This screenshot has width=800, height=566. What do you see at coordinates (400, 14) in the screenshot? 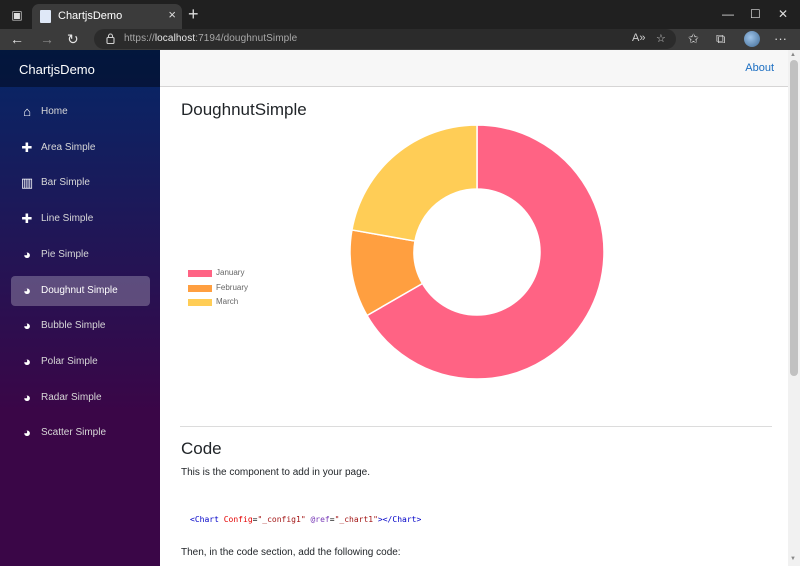
I see `tab-strip: ▣ ChartjsDemo × + — ☐ ✕` at bounding box center [400, 14].